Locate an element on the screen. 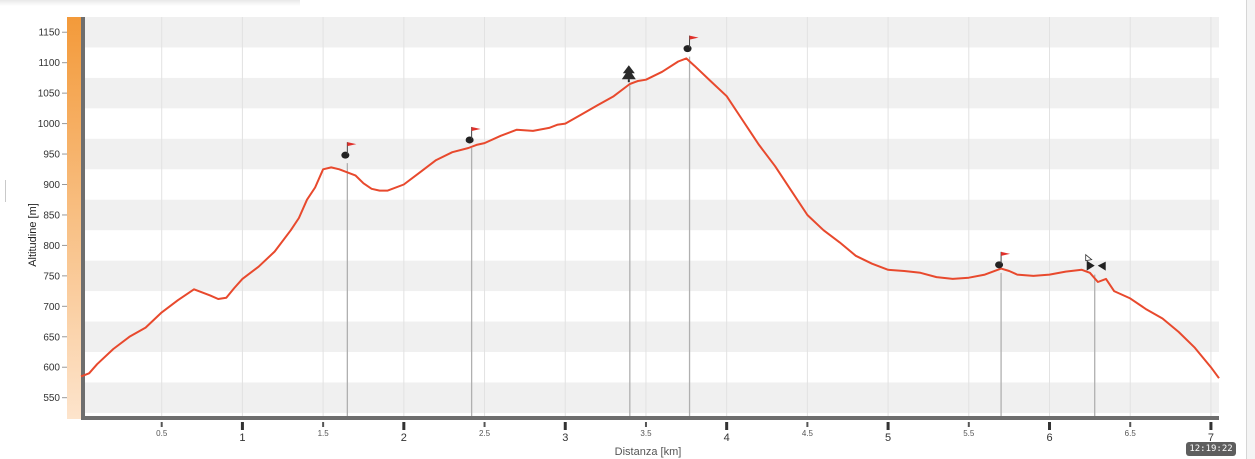 The height and width of the screenshot is (459, 1255). y-axis-line is located at coordinates (83, 218).